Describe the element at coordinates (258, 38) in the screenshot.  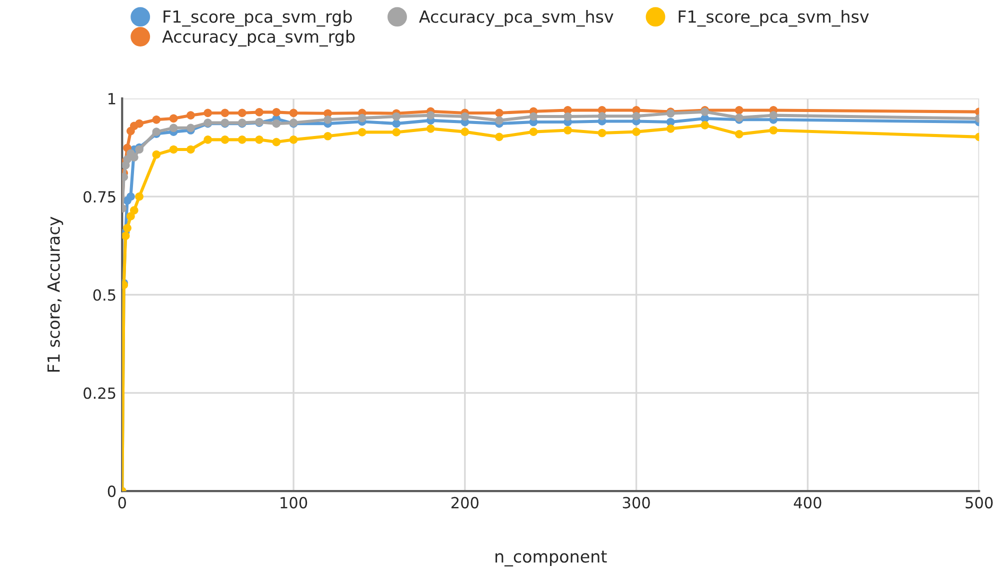
I see `legend-label: Accuracy_pca_svm_rgb` at that location.